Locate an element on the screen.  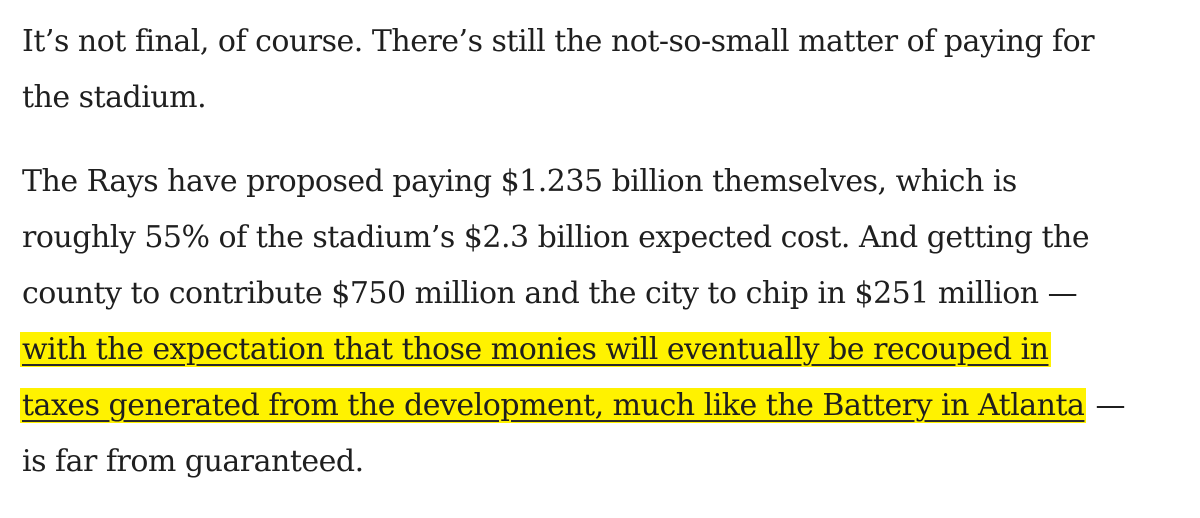
em-dash: — is located at coordinates (1105, 405).